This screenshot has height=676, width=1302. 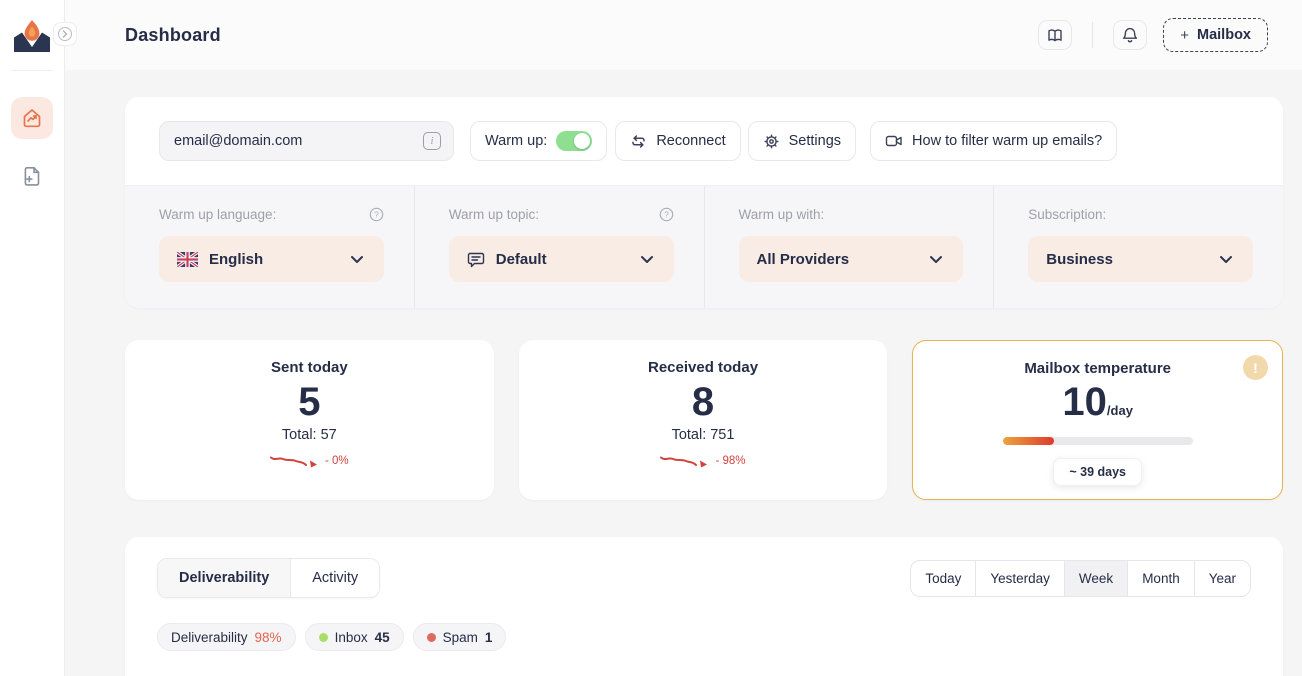 I want to click on column-warmup-with: Warm up with: All Providers, so click(x=848, y=247).